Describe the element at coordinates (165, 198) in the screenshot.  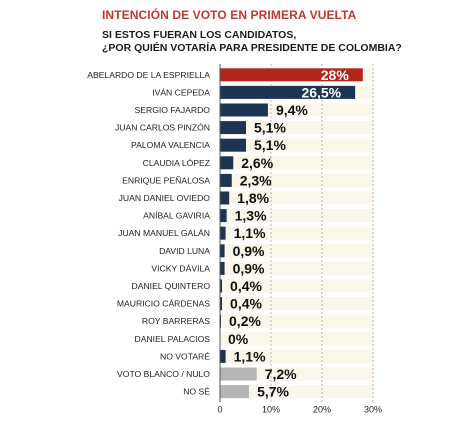
I see `category-label: JUAN DANIEL OVIEDO` at that location.